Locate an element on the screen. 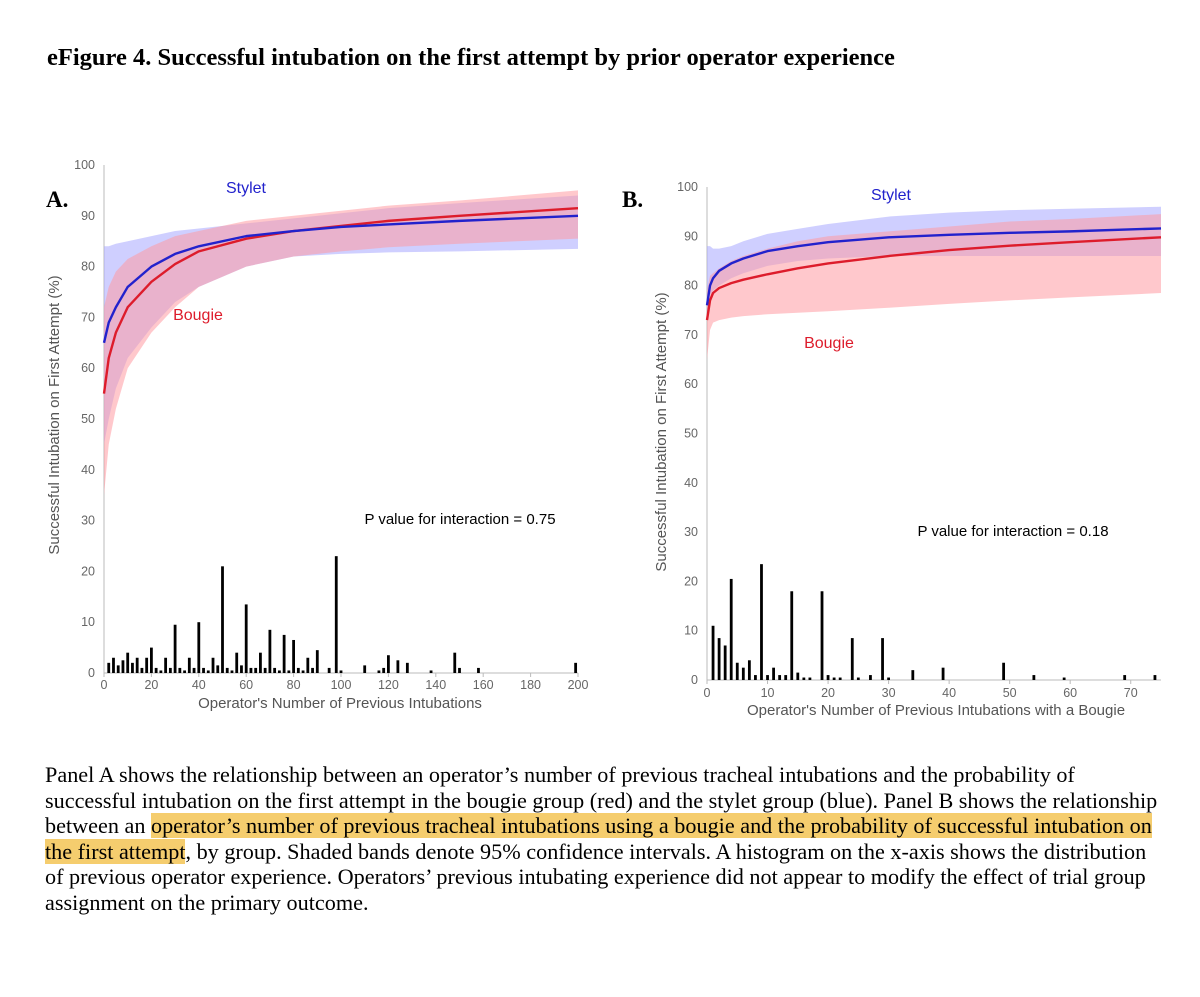  panel-a-p-value-annotation: P value for interaction = 0.75 is located at coordinates (459, 519).